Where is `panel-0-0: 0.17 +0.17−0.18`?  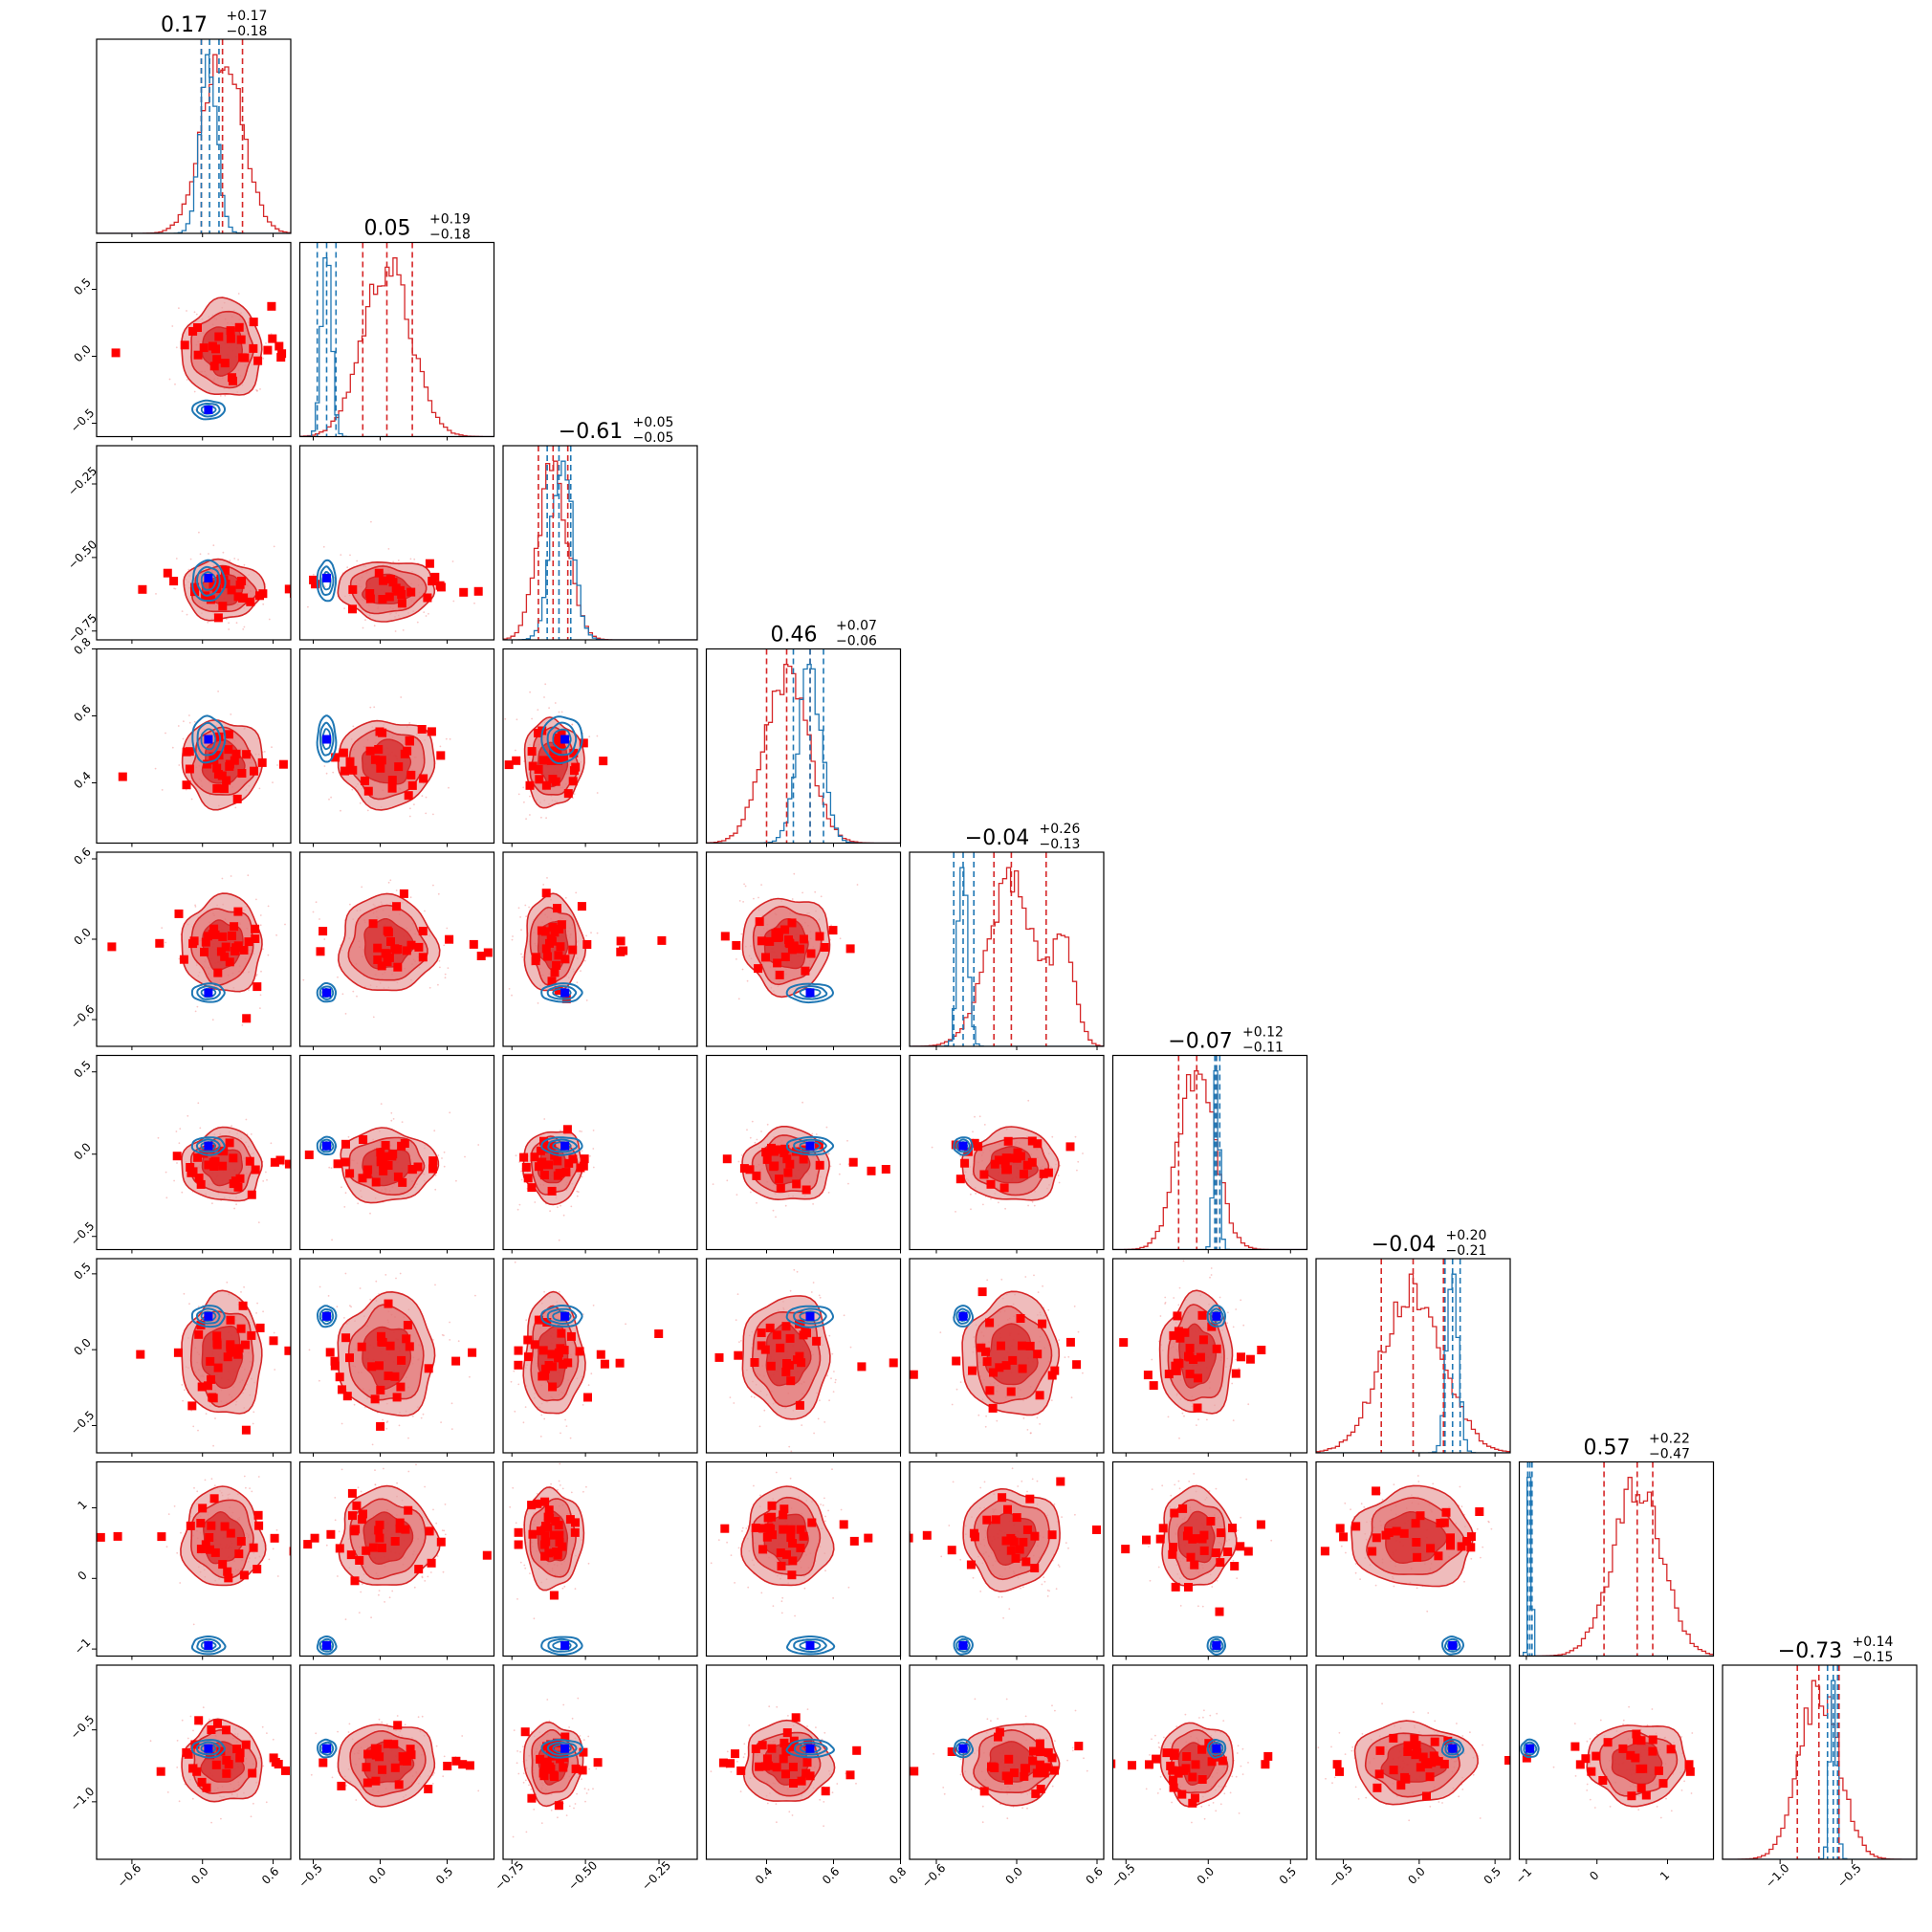
panel-0-0: 0.17 +0.17−0.18 is located at coordinates (194, 123).